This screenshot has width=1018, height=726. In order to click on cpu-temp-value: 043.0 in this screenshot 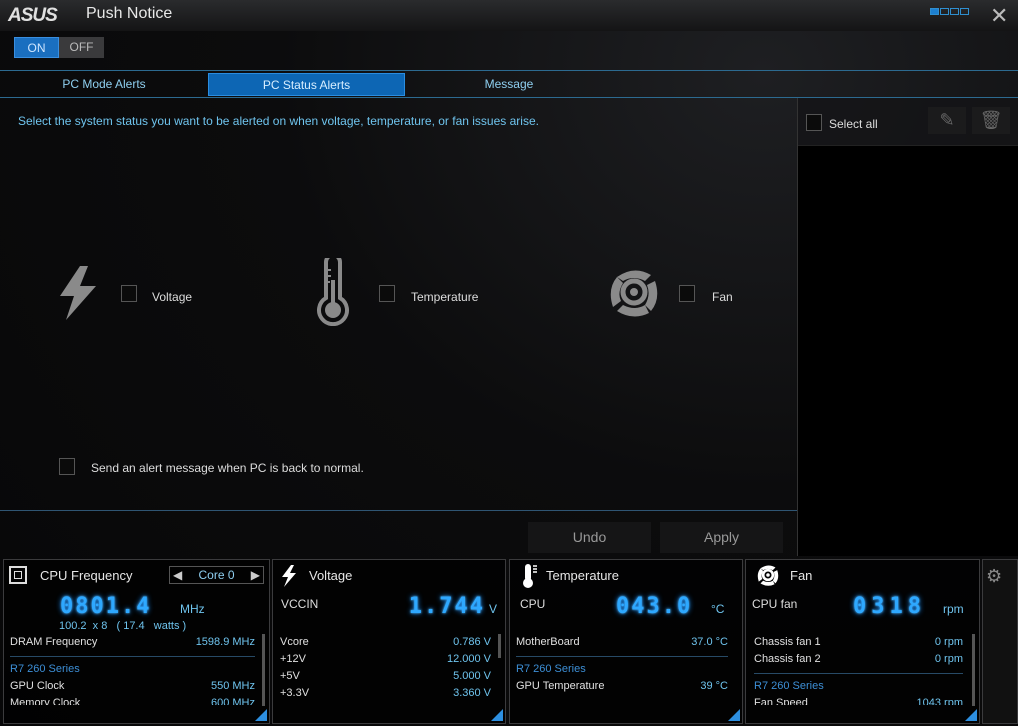, I will do `click(654, 606)`.